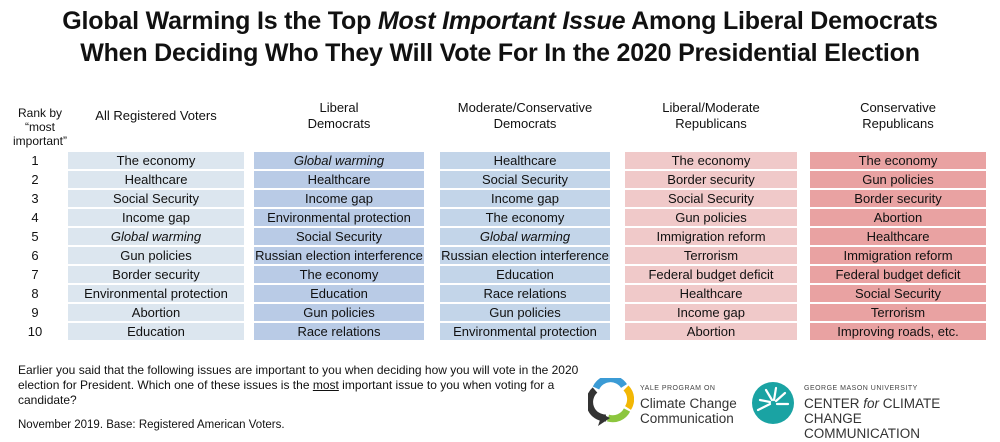 Image resolution: width=1000 pixels, height=442 pixels. I want to click on column-header-line: All Registered Voters, so click(156, 115).